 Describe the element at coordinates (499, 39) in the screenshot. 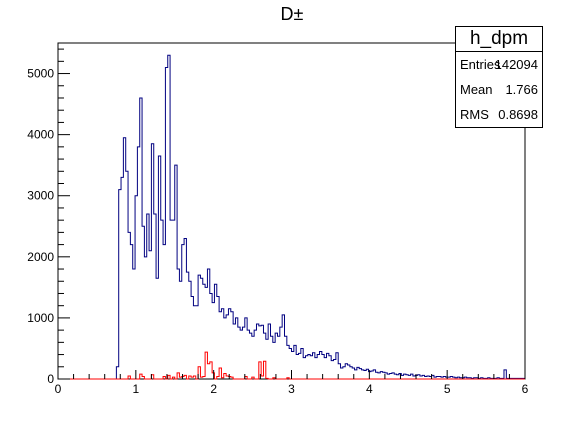

I see `histogram-name: h_dpm` at that location.